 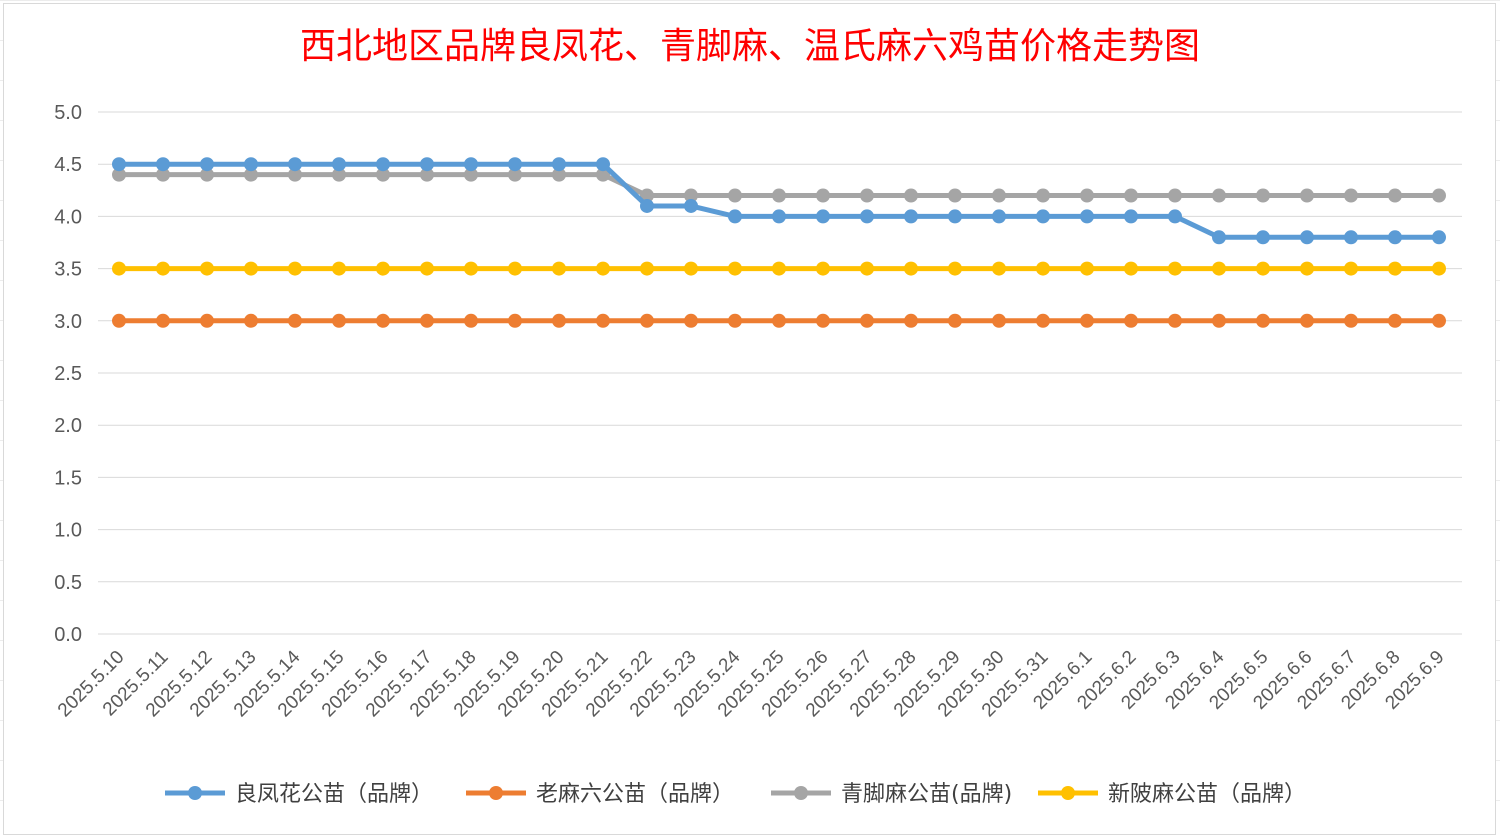 I want to click on y-tick-label: 3.0, so click(x=68, y=322).